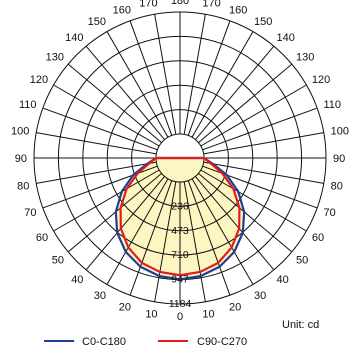  What do you see at coordinates (104, 342) in the screenshot?
I see `legend-label-c0-c180: C0-C180` at bounding box center [104, 342].